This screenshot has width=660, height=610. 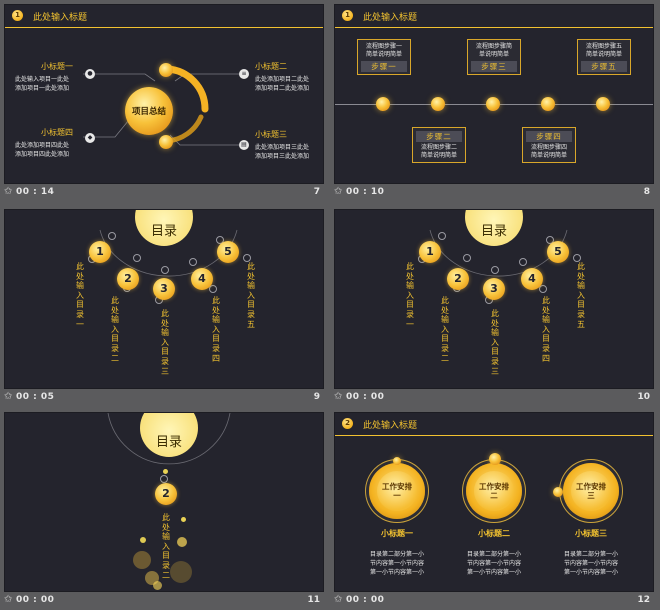 What do you see at coordinates (397, 533) in the screenshot?
I see `card-1-title: 小标题一` at bounding box center [397, 533].